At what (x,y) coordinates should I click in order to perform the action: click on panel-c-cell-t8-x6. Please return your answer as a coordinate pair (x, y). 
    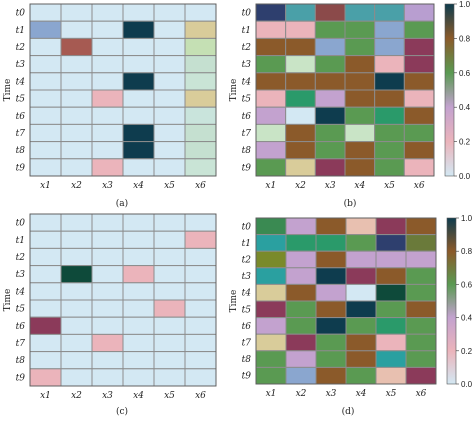
    Looking at the image, I should click on (200, 360).